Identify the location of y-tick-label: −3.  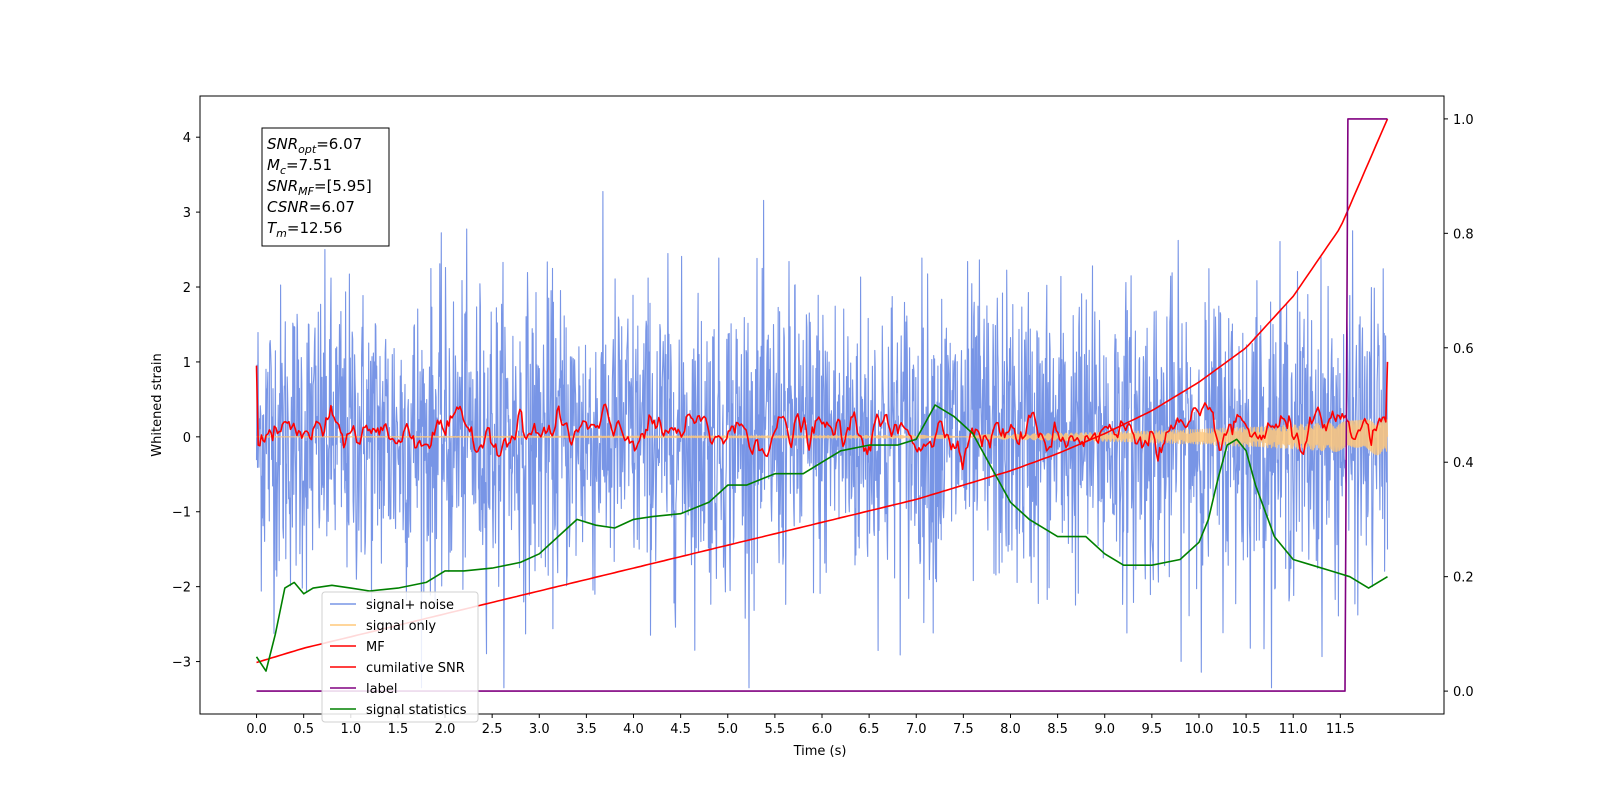
(181, 663).